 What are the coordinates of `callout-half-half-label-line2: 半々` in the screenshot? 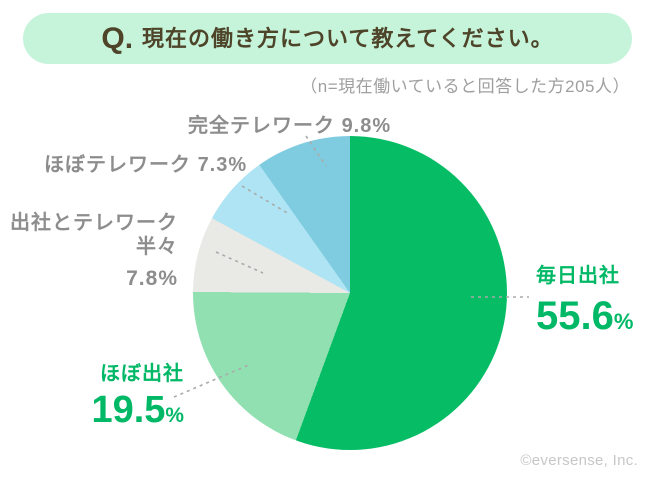 It's located at (157, 246).